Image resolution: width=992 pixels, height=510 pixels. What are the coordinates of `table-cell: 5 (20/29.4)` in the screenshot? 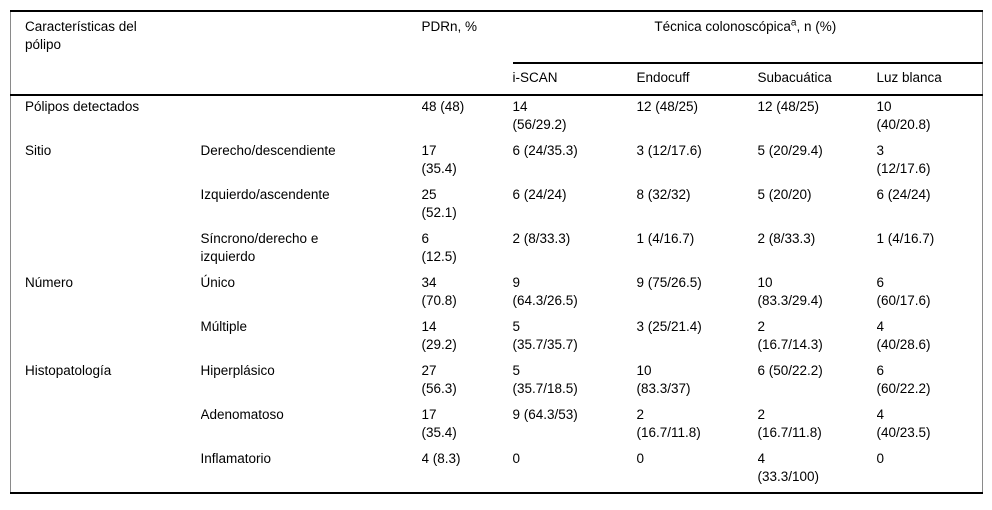 It's located at (790, 150).